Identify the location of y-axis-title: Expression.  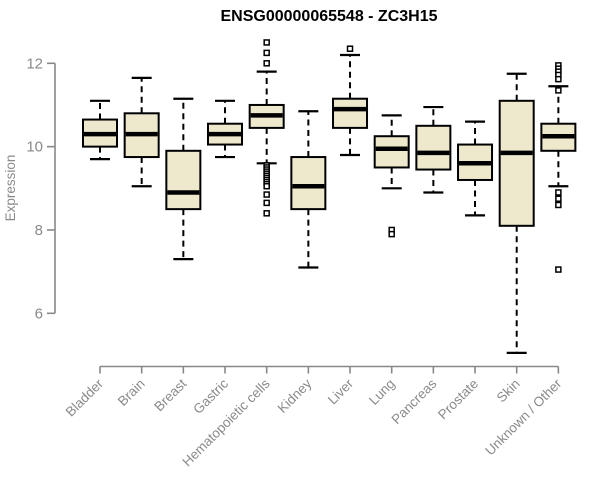
(10, 188).